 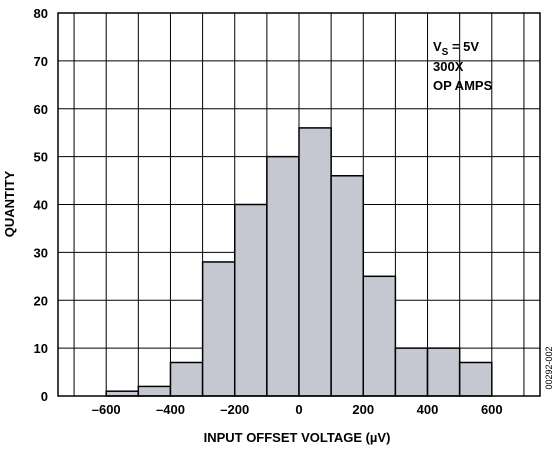 What do you see at coordinates (9, 203) in the screenshot?
I see `y-axis-label: QUANTITY` at bounding box center [9, 203].